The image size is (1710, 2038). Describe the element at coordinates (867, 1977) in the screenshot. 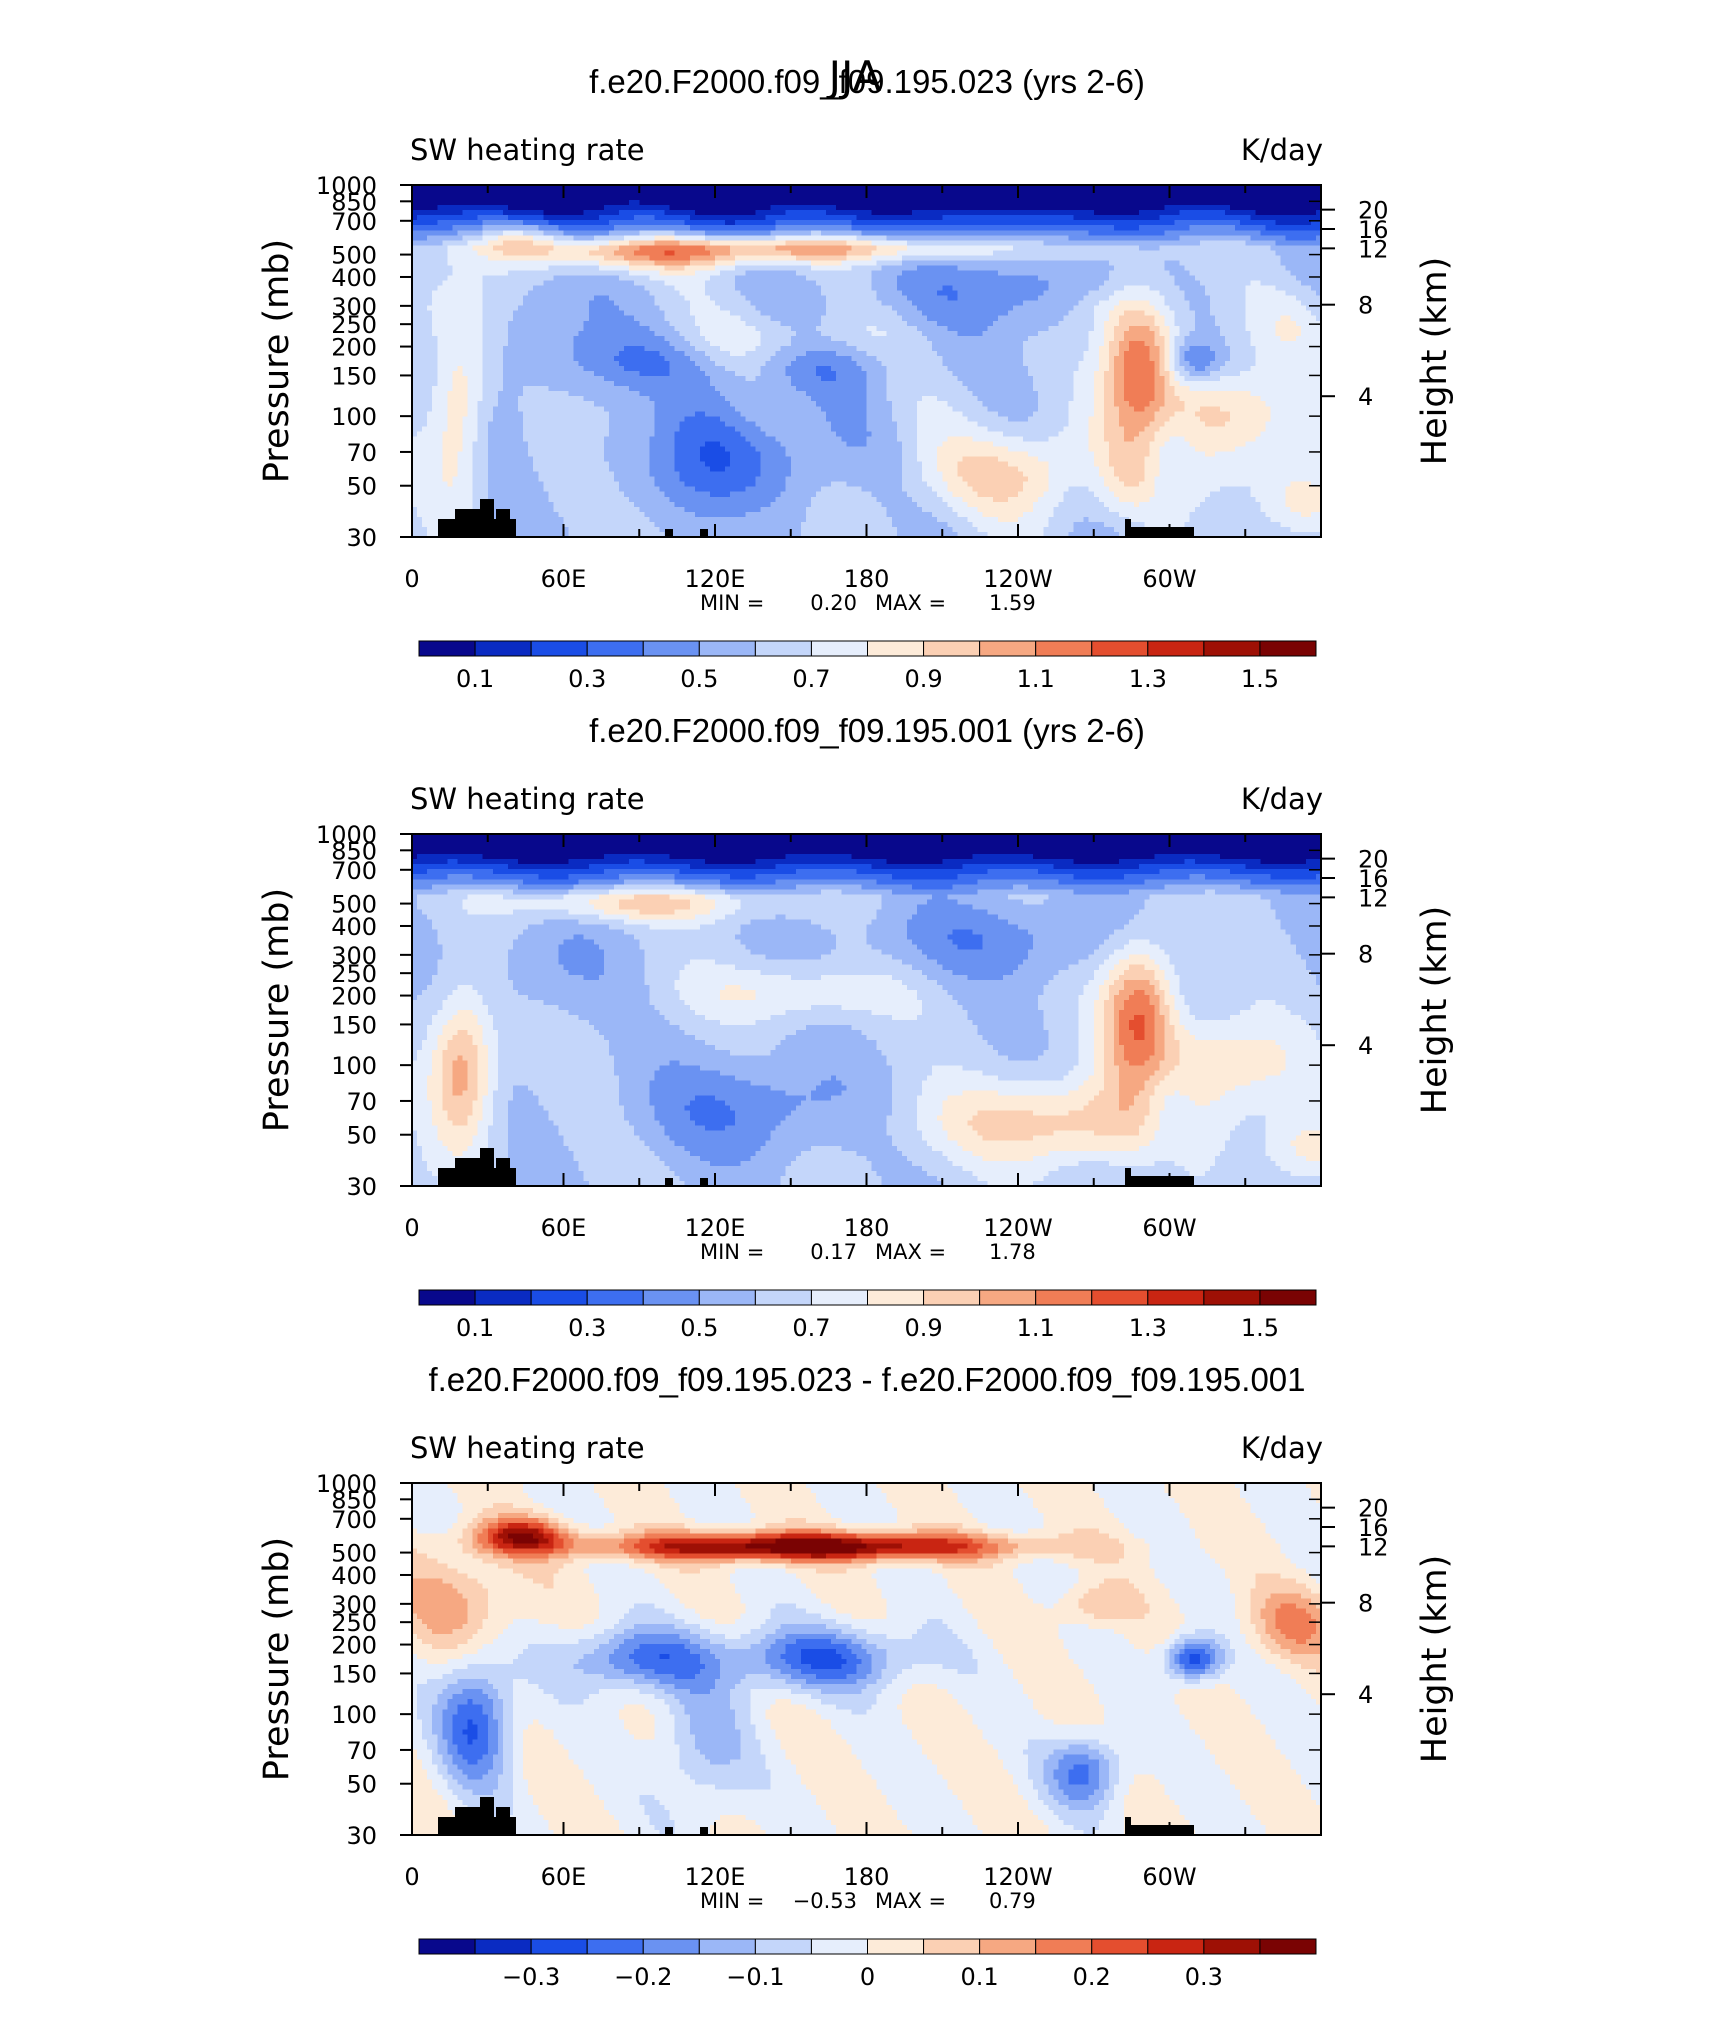

I see `colorbar-label: 0` at that location.